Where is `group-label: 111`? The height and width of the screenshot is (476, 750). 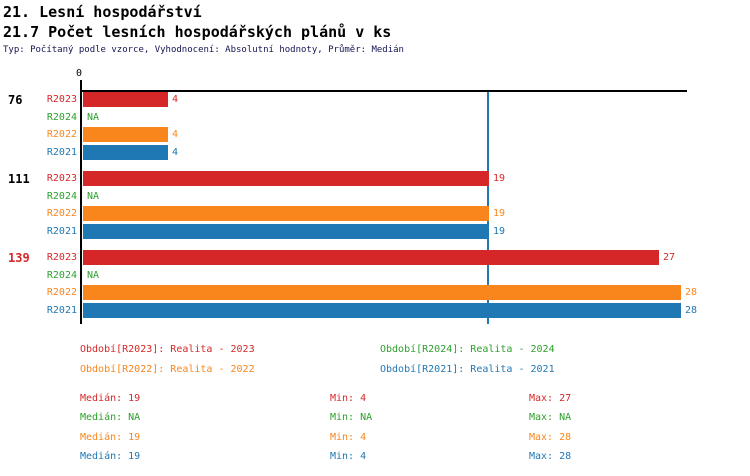 group-label: 111 is located at coordinates (19, 179).